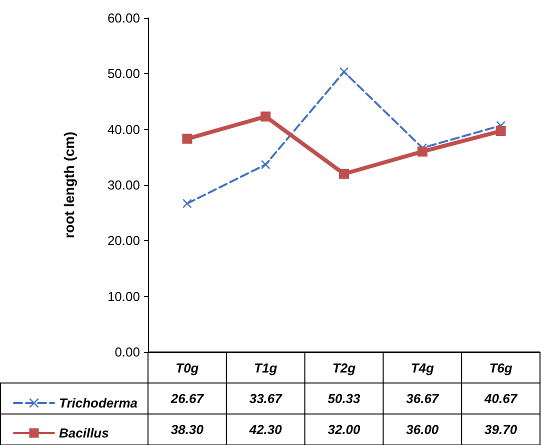 Image resolution: width=544 pixels, height=445 pixels. Describe the element at coordinates (266, 368) in the screenshot. I see `x-tick-label: T1g` at that location.